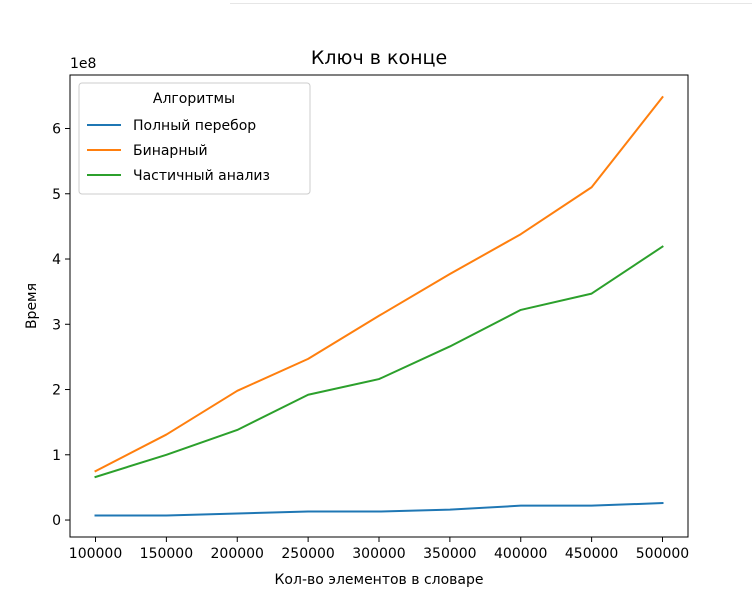 The height and width of the screenshot is (602, 752). I want to click on y-tick-label: 2, so click(56, 391).